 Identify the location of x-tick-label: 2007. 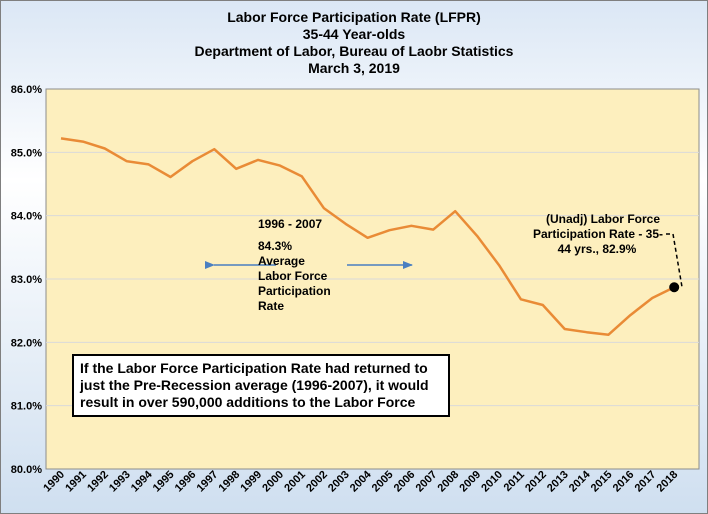
(427, 482).